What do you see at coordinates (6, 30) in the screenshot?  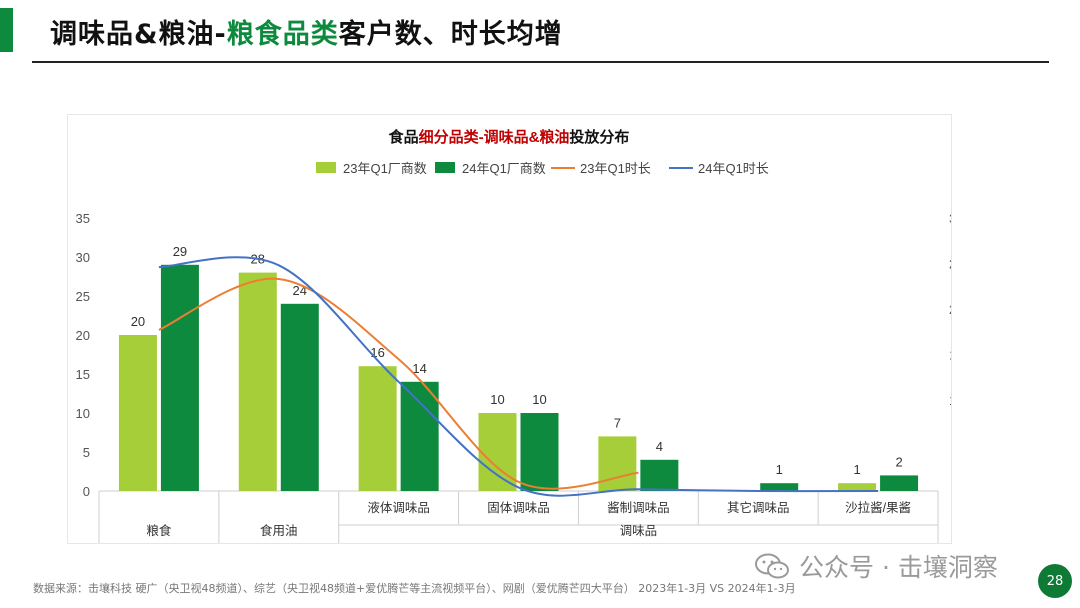 I see `title-accent-bar` at bounding box center [6, 30].